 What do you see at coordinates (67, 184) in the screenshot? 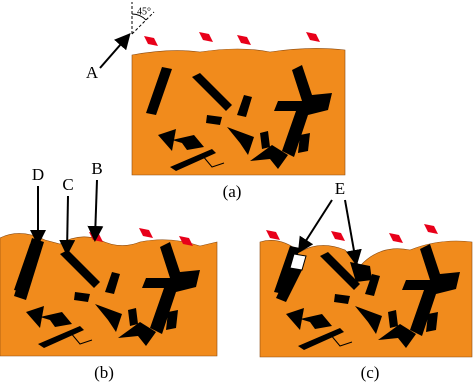
I see `label-c: C` at bounding box center [67, 184].